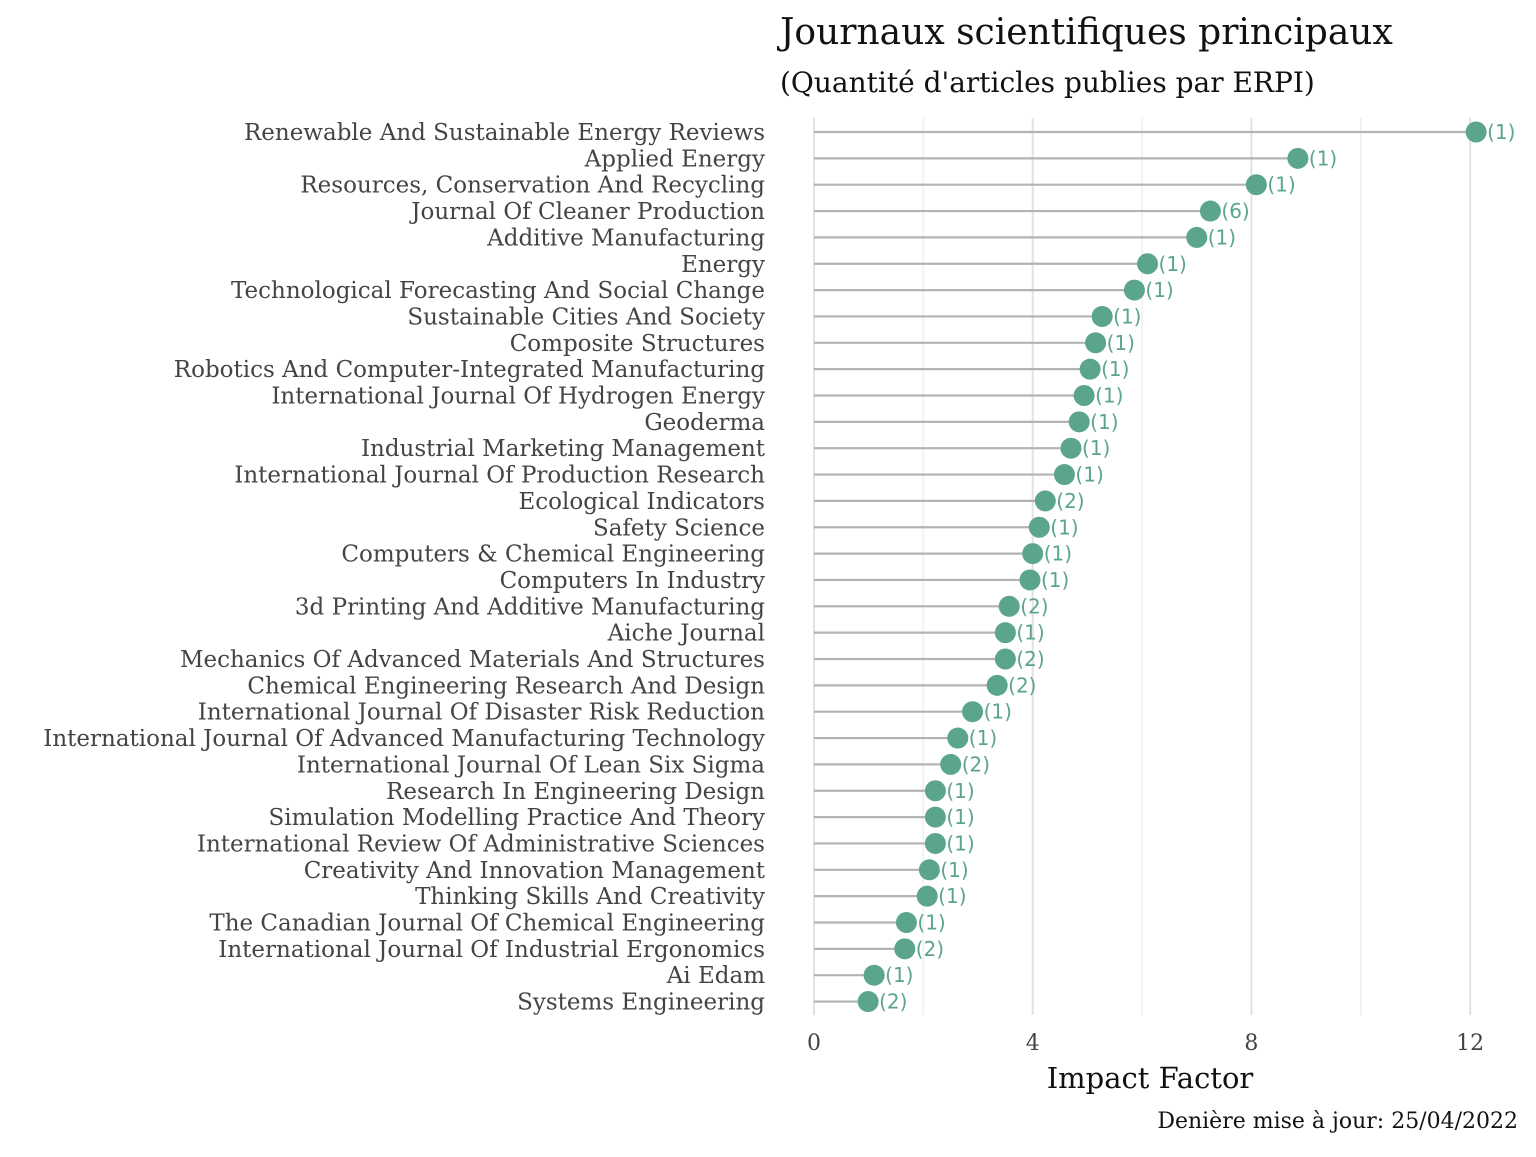 This screenshot has width=1536, height=1157. I want to click on y-category-label: Systems Engineering, so click(641, 1003).